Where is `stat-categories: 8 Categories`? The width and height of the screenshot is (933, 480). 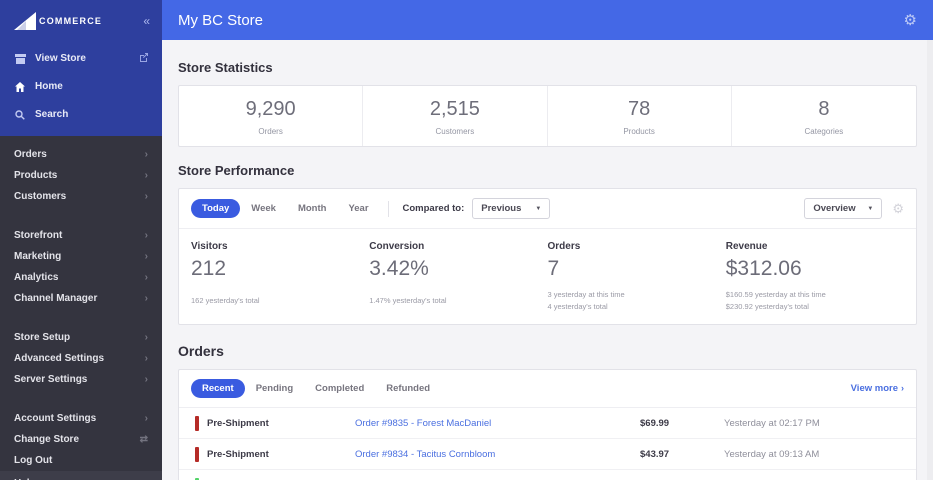 stat-categories: 8 Categories is located at coordinates (824, 116).